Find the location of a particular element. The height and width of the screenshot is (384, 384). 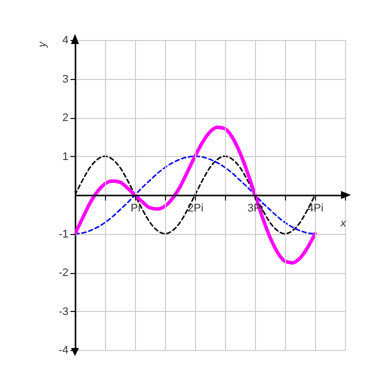

x-tick-label: Pi is located at coordinates (135, 208).